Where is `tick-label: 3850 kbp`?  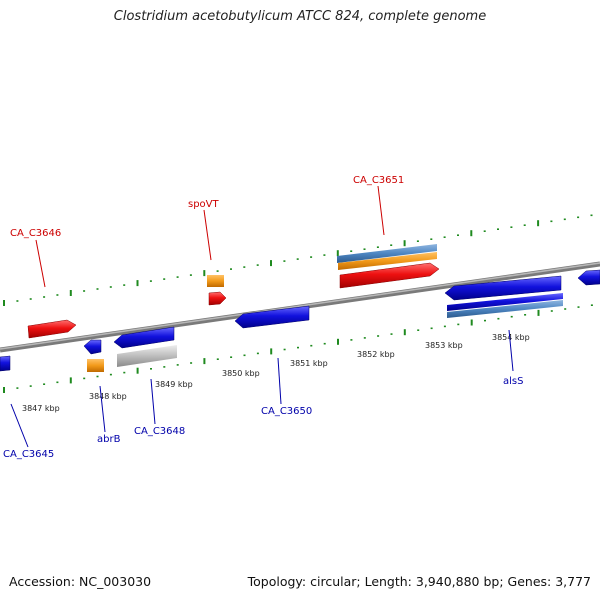
tick-label: 3850 kbp is located at coordinates (241, 373).